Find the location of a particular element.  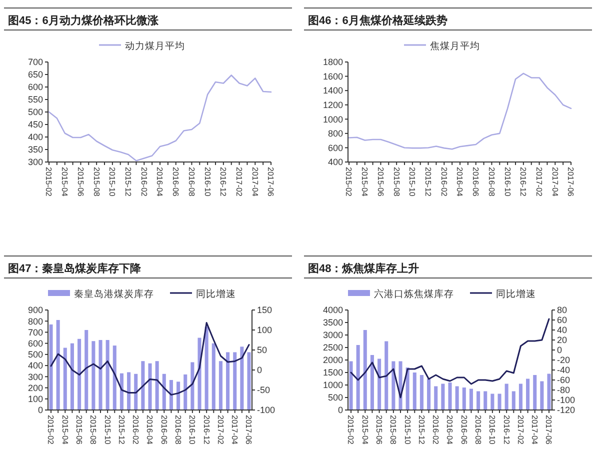

y2-tick-label: 0 is located at coordinates (259, 370).